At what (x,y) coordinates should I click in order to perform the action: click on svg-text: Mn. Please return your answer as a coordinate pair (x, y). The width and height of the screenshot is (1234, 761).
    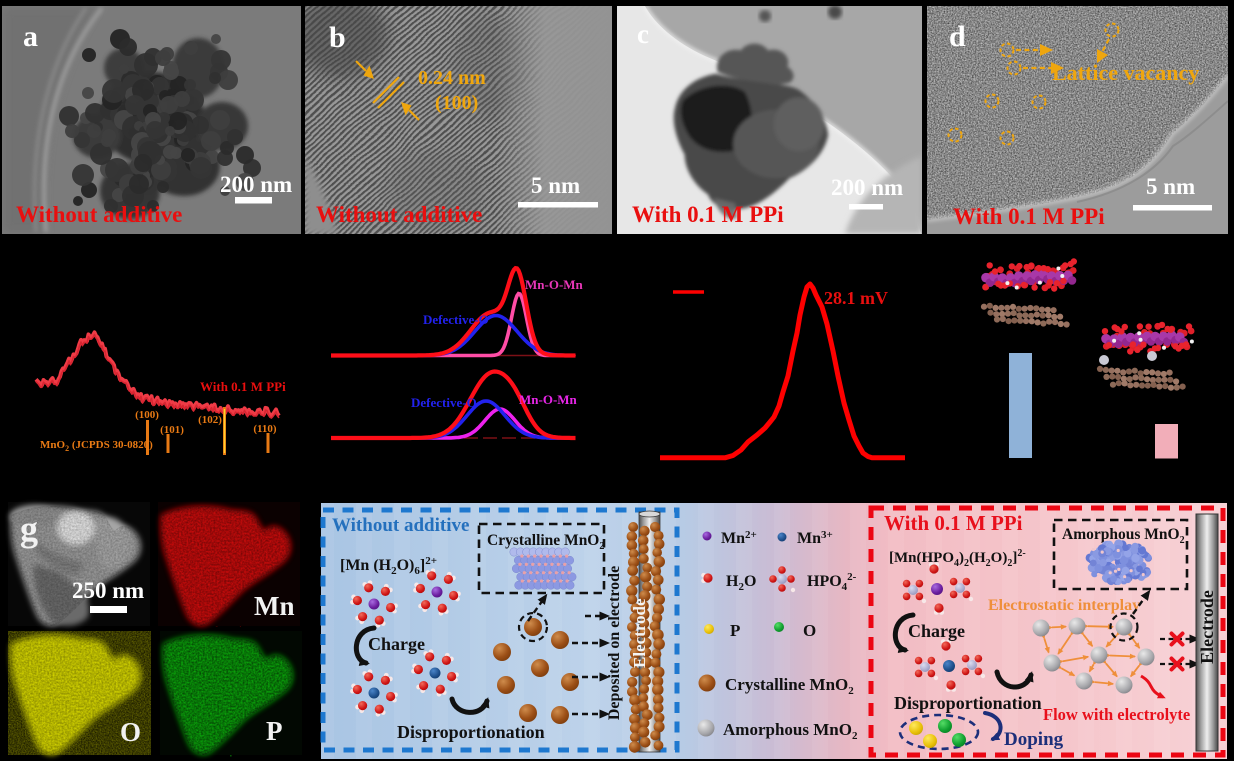
    Looking at the image, I should click on (274, 606).